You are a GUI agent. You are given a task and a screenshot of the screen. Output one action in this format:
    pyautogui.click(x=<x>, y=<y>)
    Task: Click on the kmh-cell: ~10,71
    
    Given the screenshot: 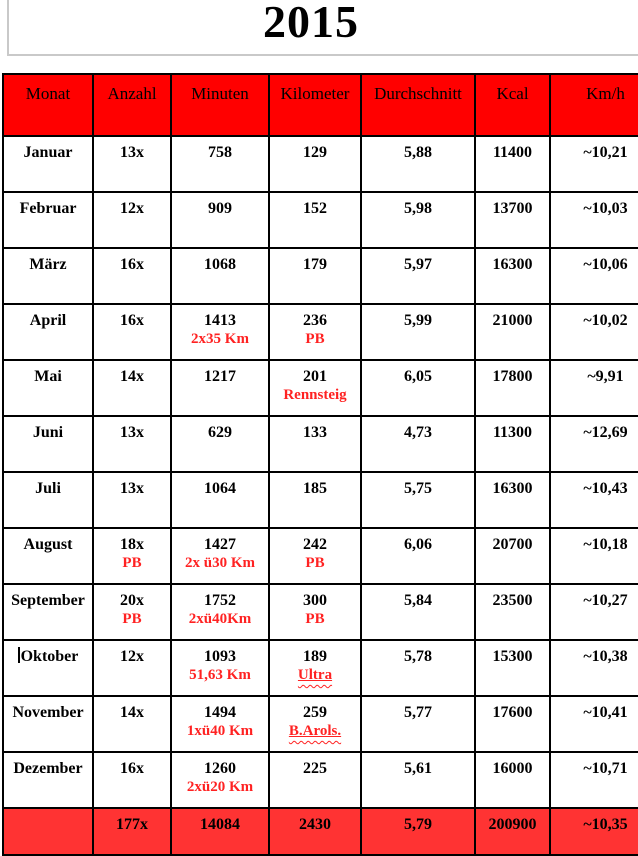 What is the action you would take?
    pyautogui.click(x=594, y=781)
    